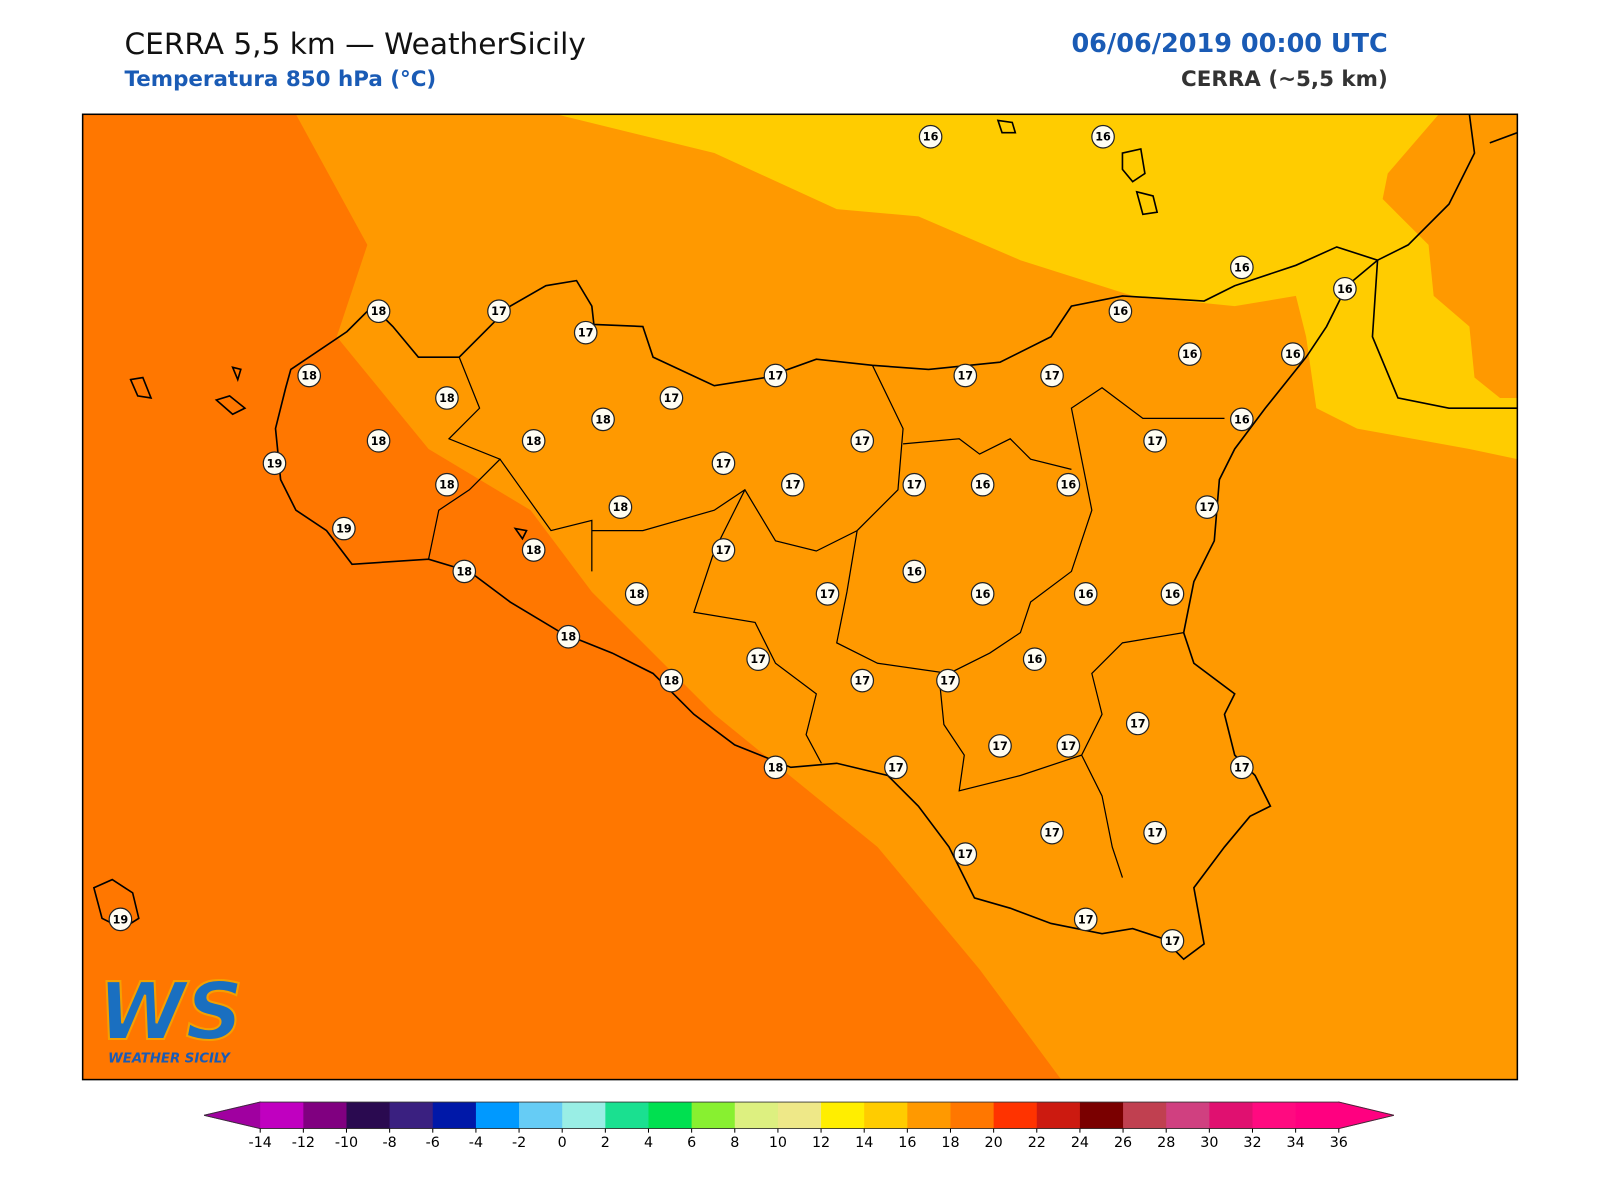 This screenshot has width=1600, height=1200. I want to click on colorbar-tick-label: 14, so click(864, 1143).